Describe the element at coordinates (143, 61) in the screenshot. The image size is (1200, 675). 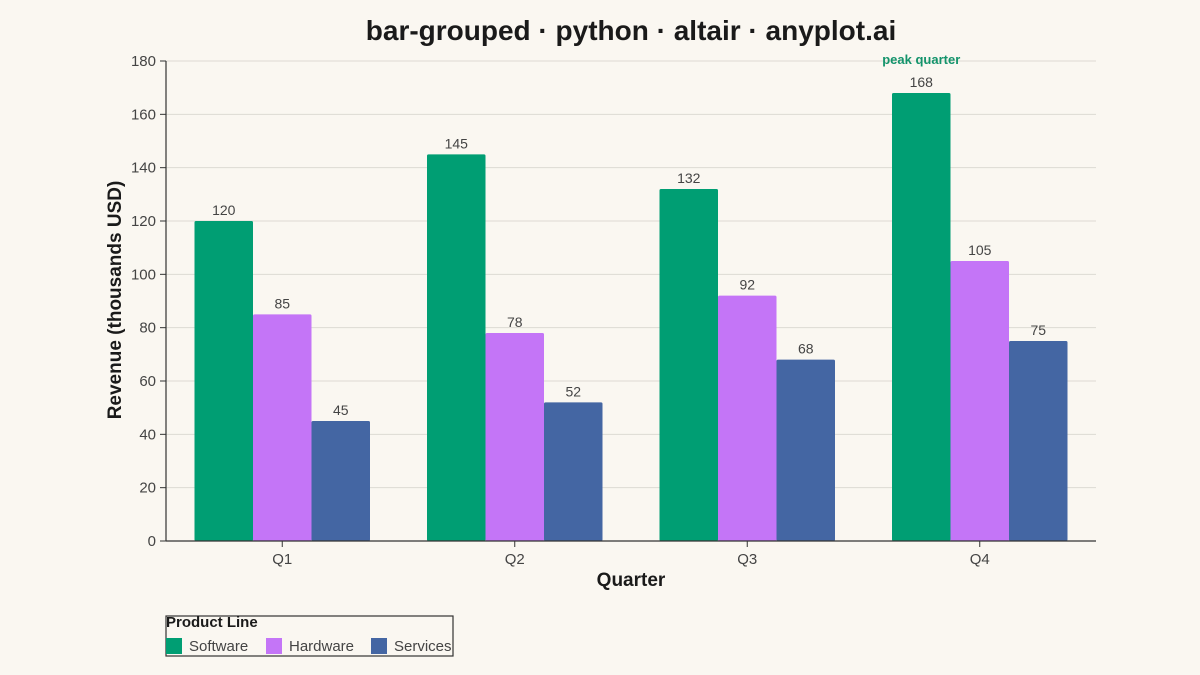
I see `y-tick-label-9: 180` at that location.